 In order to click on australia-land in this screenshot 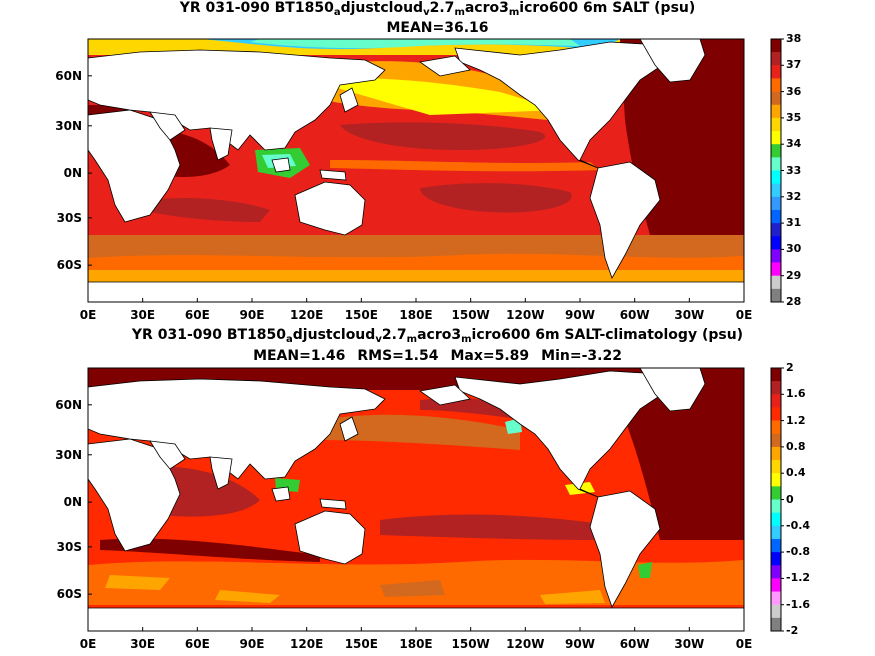, I will do `click(330, 537)`.